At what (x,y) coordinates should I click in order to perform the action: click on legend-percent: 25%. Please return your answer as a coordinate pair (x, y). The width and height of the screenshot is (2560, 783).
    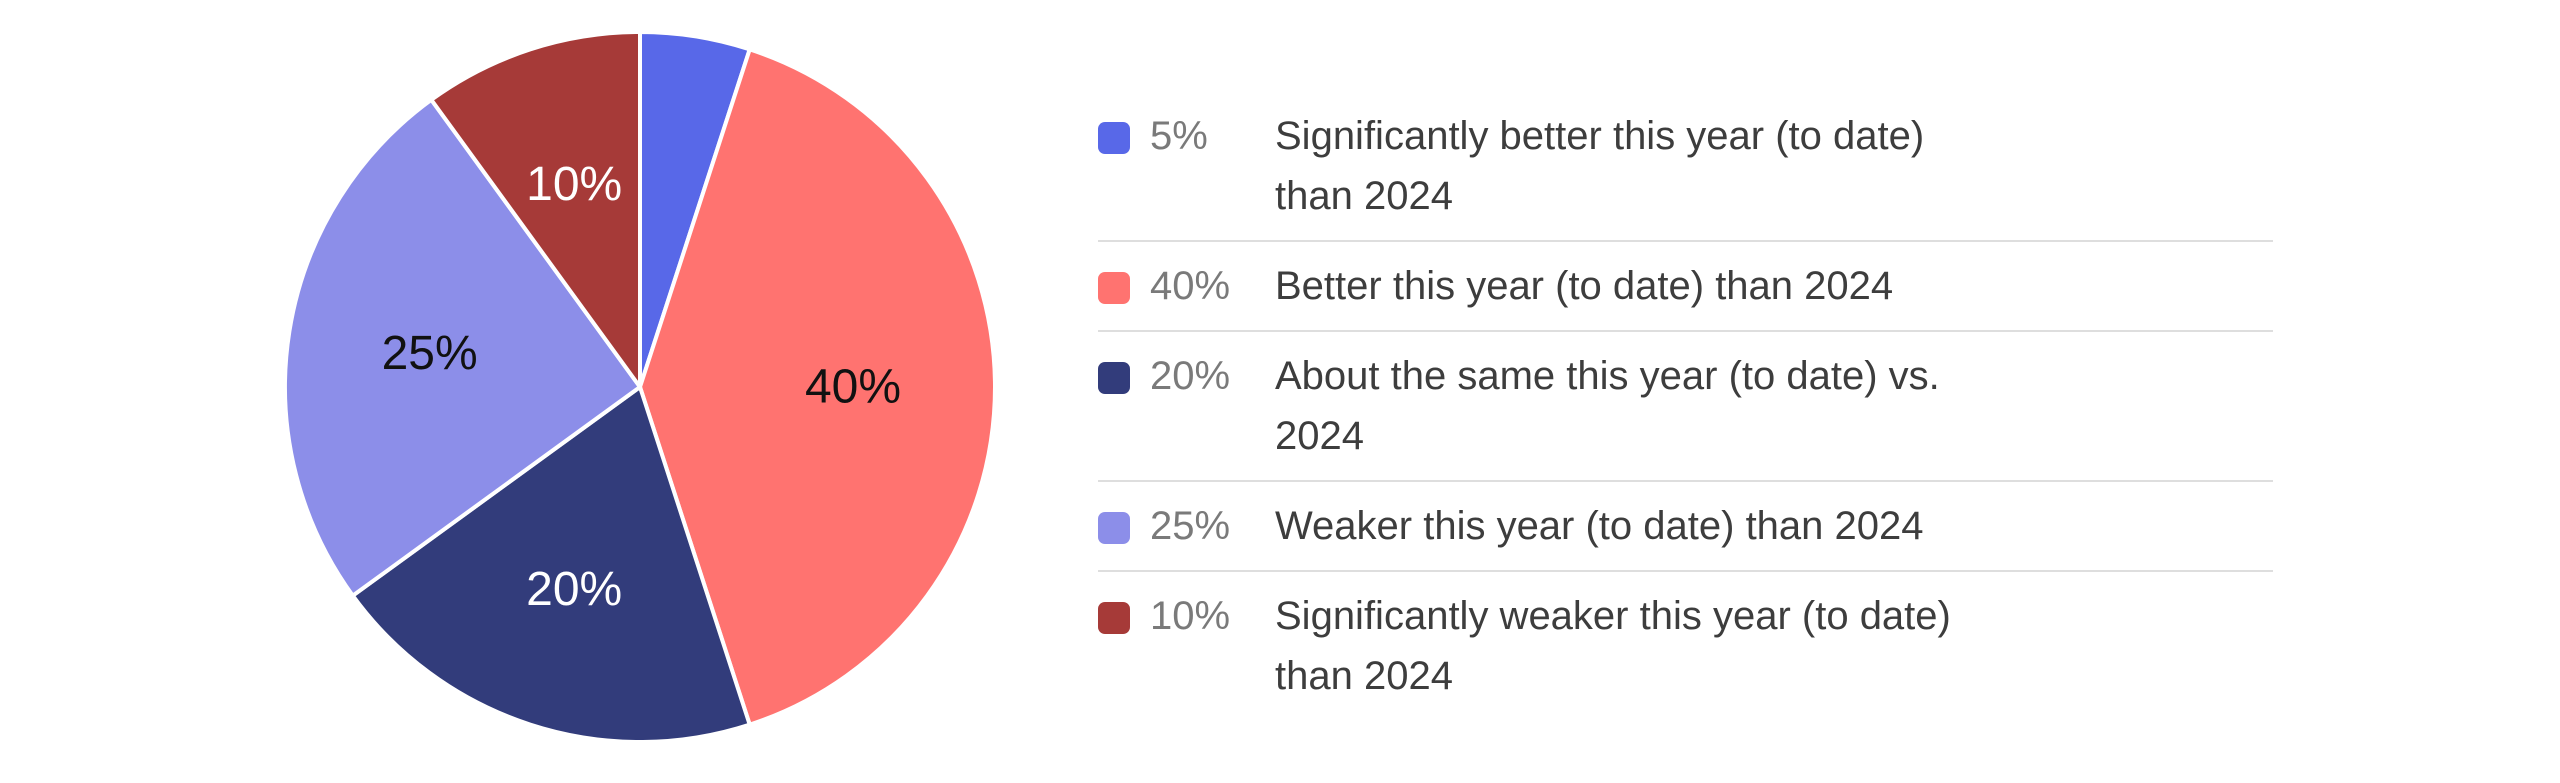
    Looking at the image, I should click on (1190, 526).